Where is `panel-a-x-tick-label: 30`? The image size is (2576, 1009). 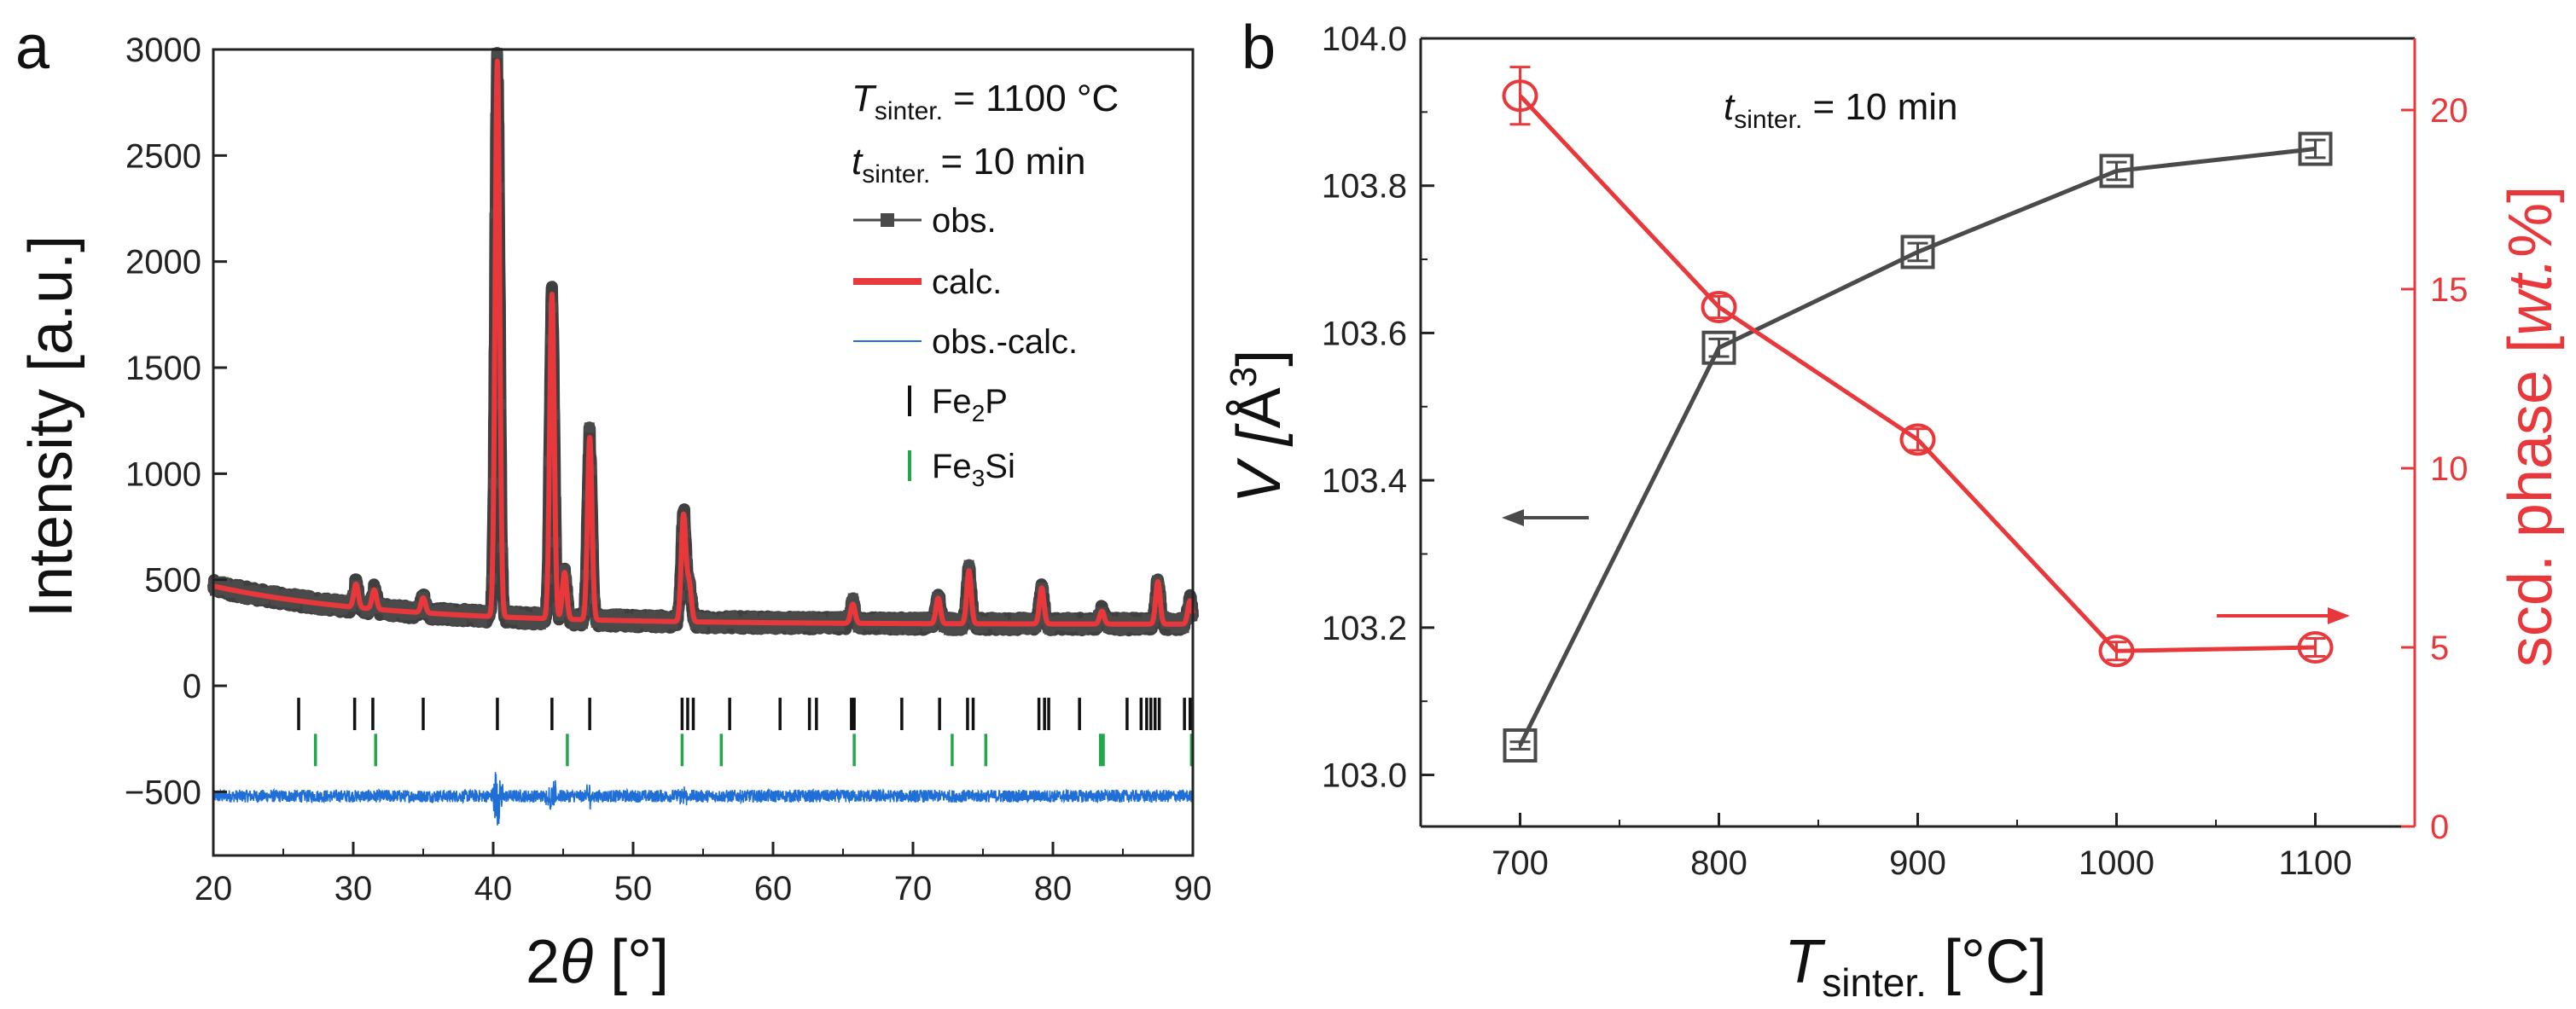
panel-a-x-tick-label: 30 is located at coordinates (353, 889).